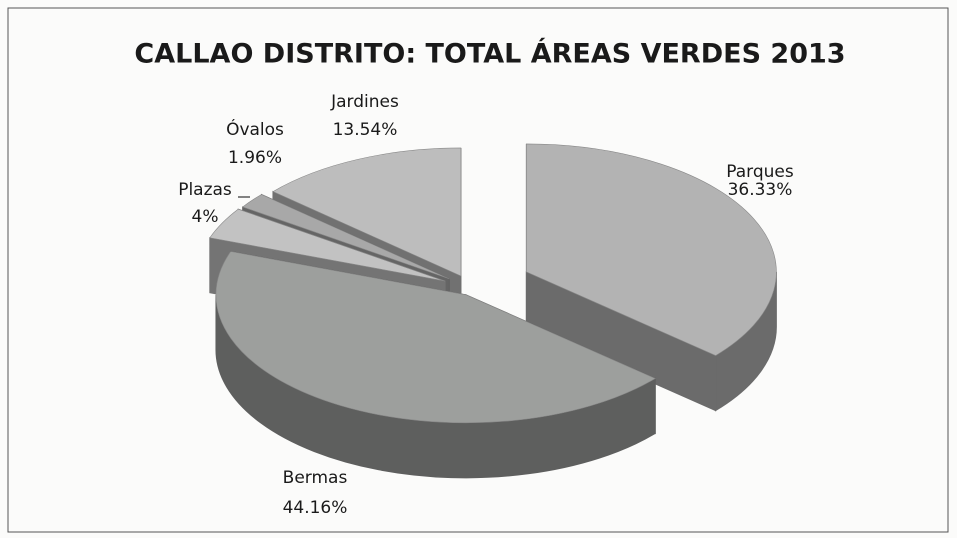  I want to click on slice-label: Plazas, so click(205, 190).